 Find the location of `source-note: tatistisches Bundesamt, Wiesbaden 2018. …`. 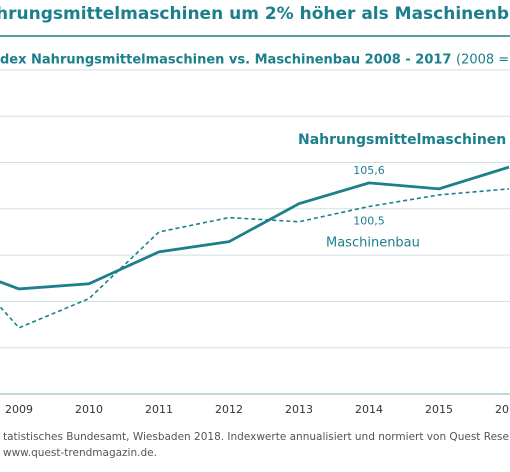

source-note: tatistisches Bundesamt, Wiesbaden 2018. … is located at coordinates (256, 437).